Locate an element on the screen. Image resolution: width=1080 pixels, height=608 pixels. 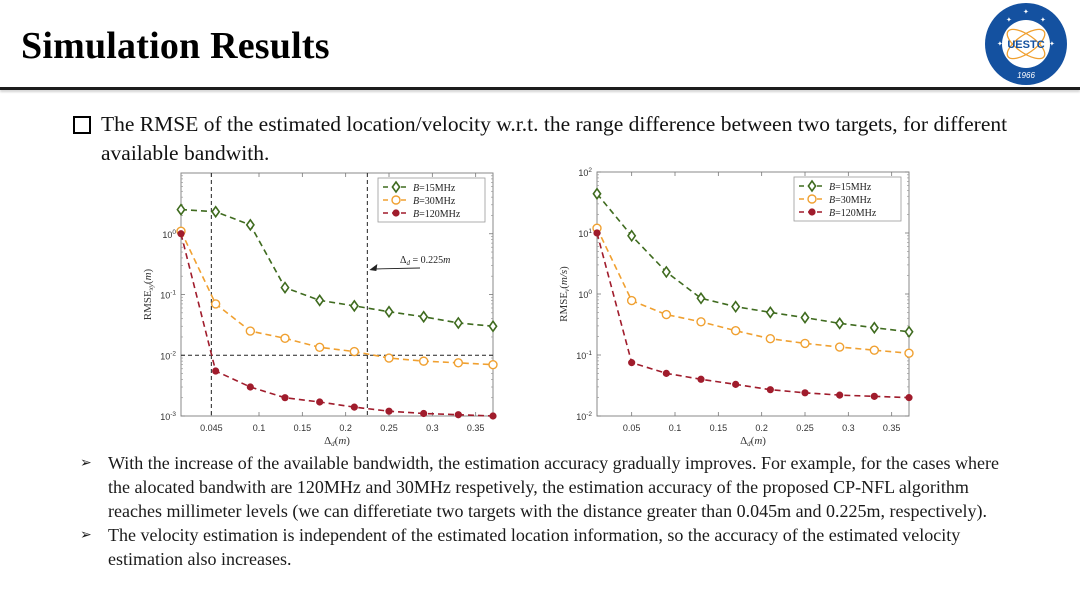
legend-label: B=120MHz is located at coordinates (853, 213).